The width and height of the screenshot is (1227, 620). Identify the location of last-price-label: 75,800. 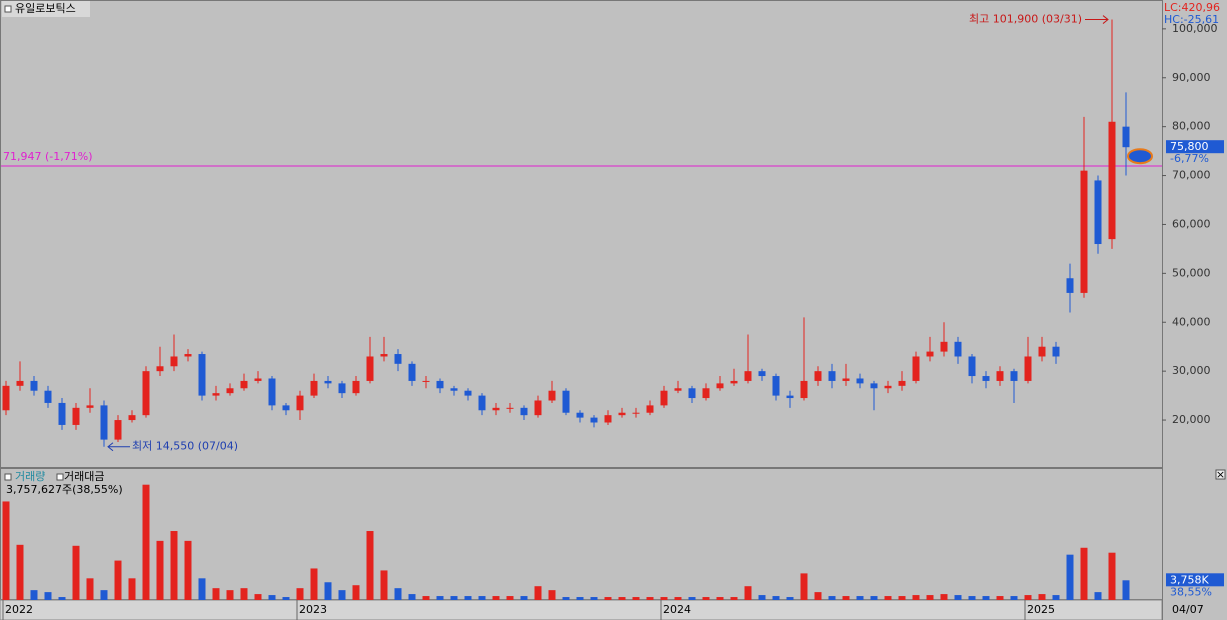
(1189, 146).